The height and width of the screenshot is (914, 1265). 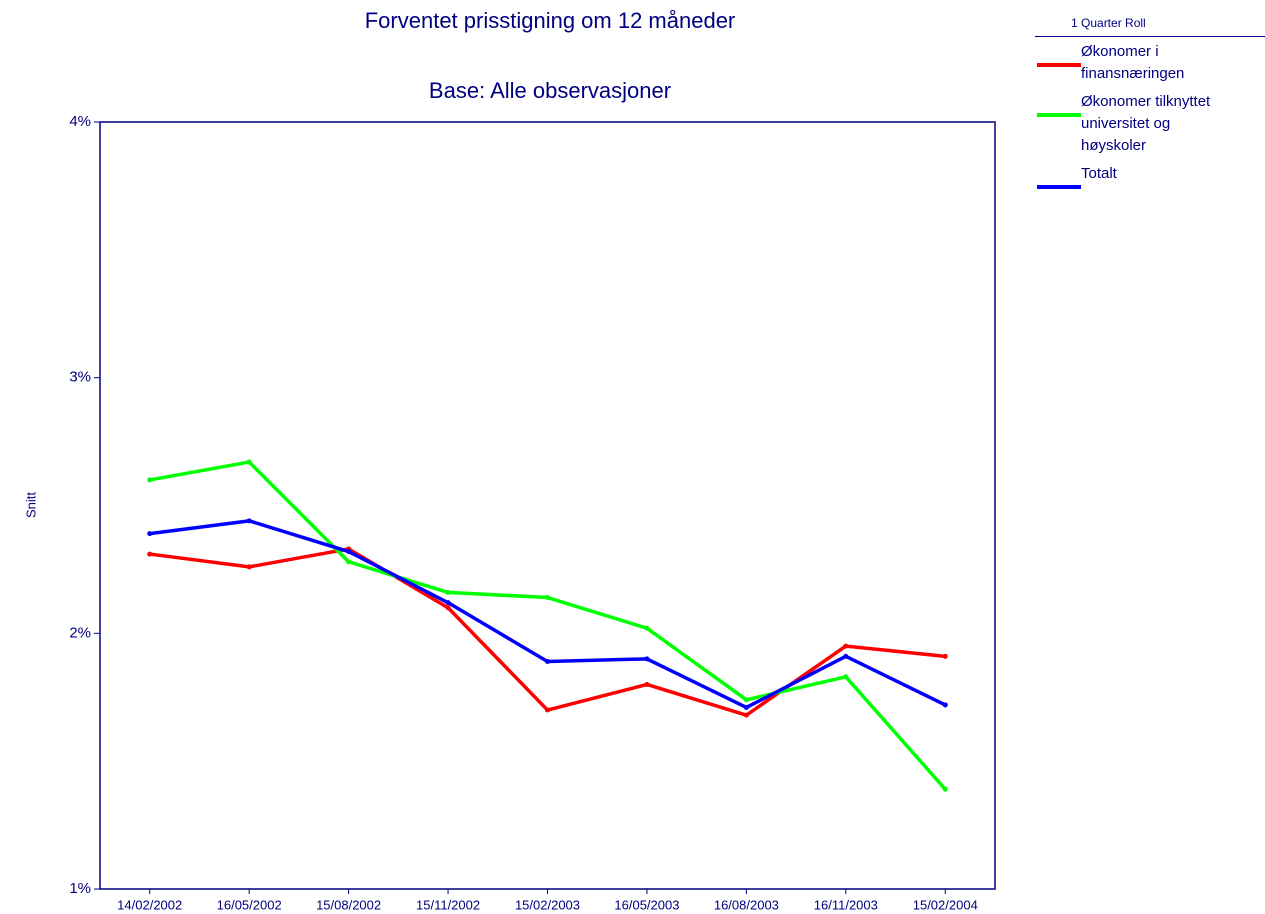 What do you see at coordinates (80, 632) in the screenshot?
I see `y-tick-label: 2%` at bounding box center [80, 632].